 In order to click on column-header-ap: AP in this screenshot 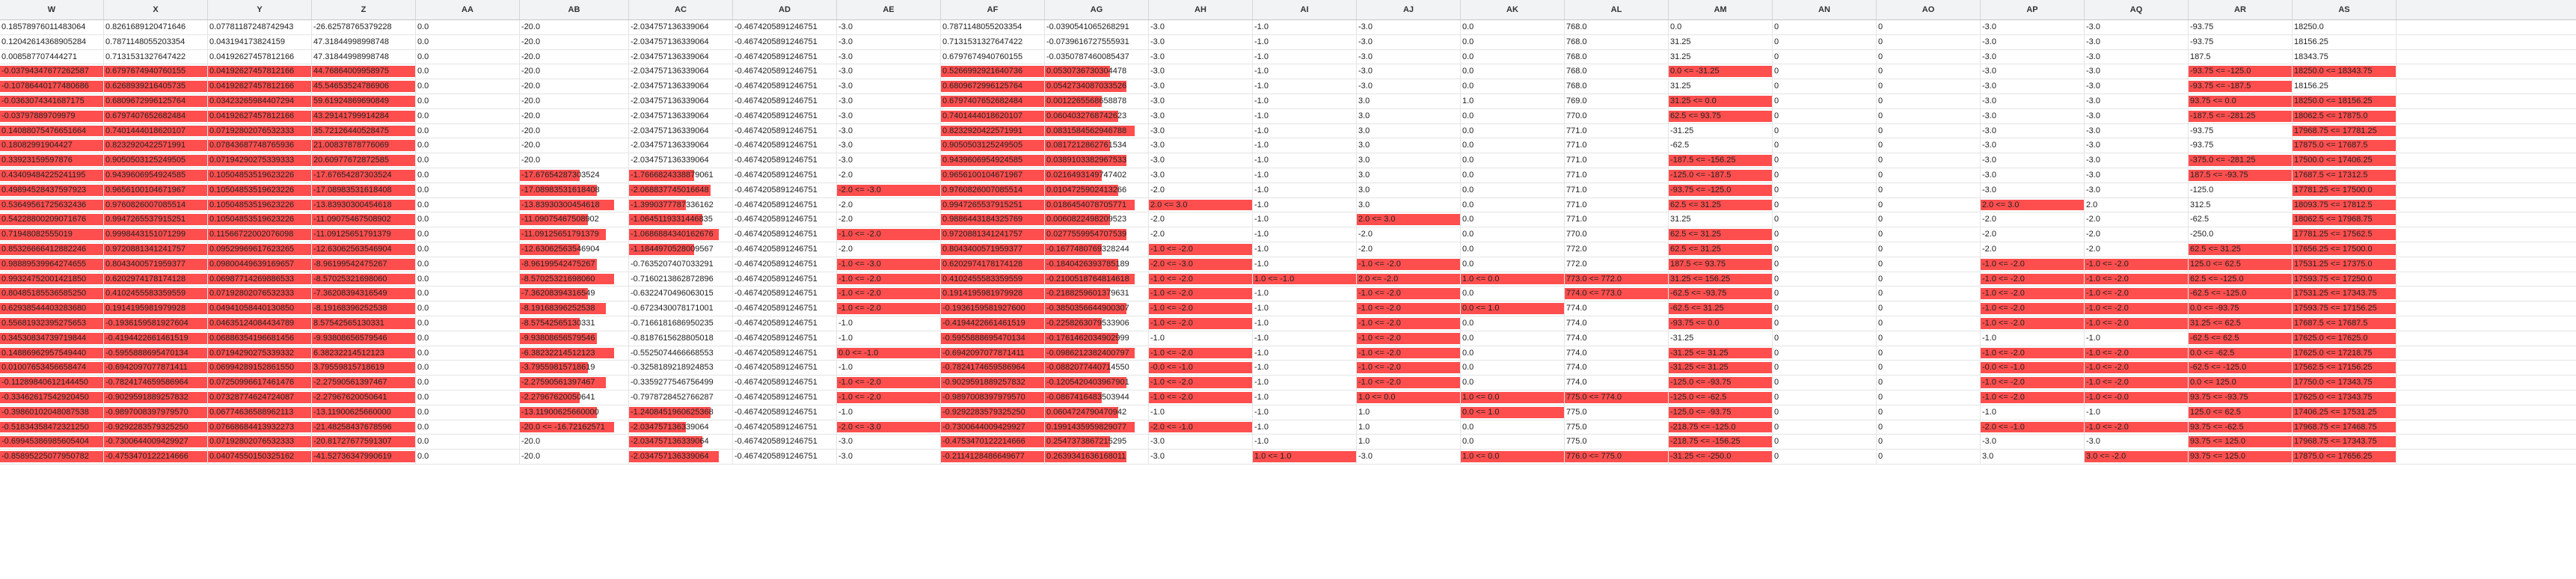, I will do `click(2033, 9)`.